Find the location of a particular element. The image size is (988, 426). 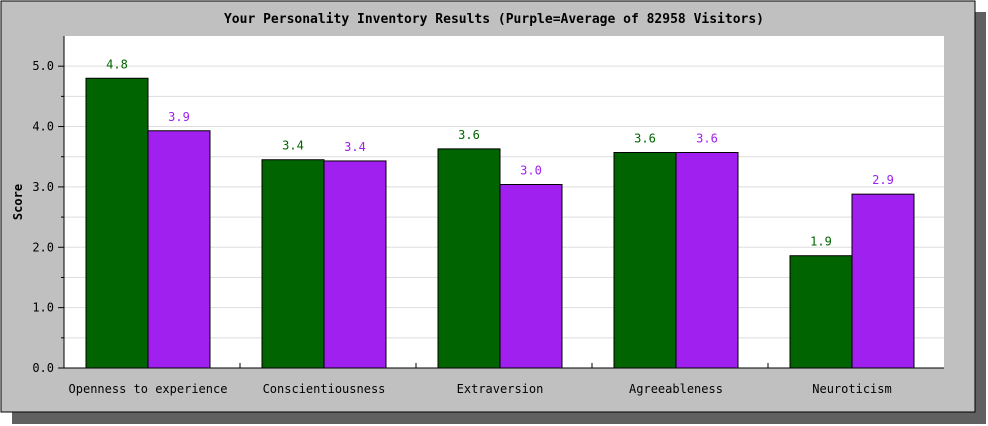

x-tick-label: Agreeableness is located at coordinates (676, 389).